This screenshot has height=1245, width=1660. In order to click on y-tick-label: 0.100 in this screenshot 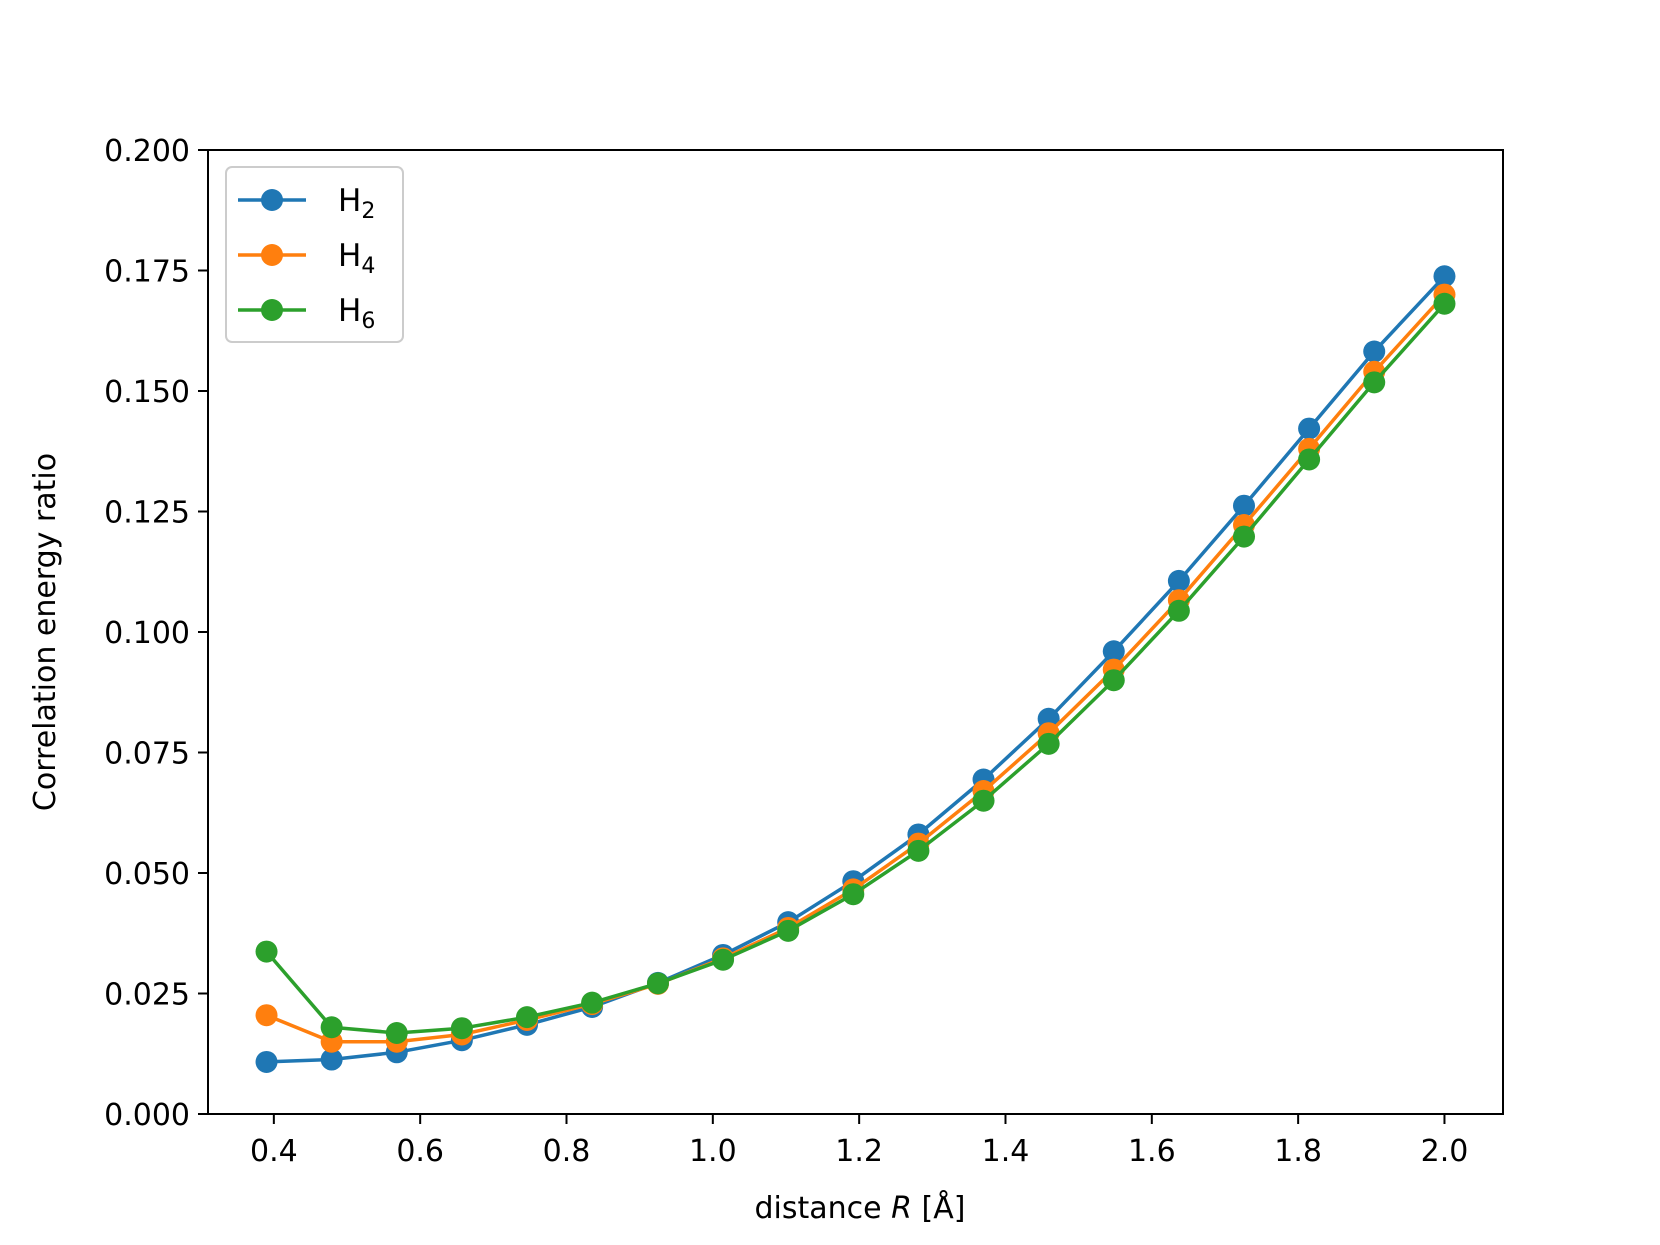, I will do `click(147, 633)`.